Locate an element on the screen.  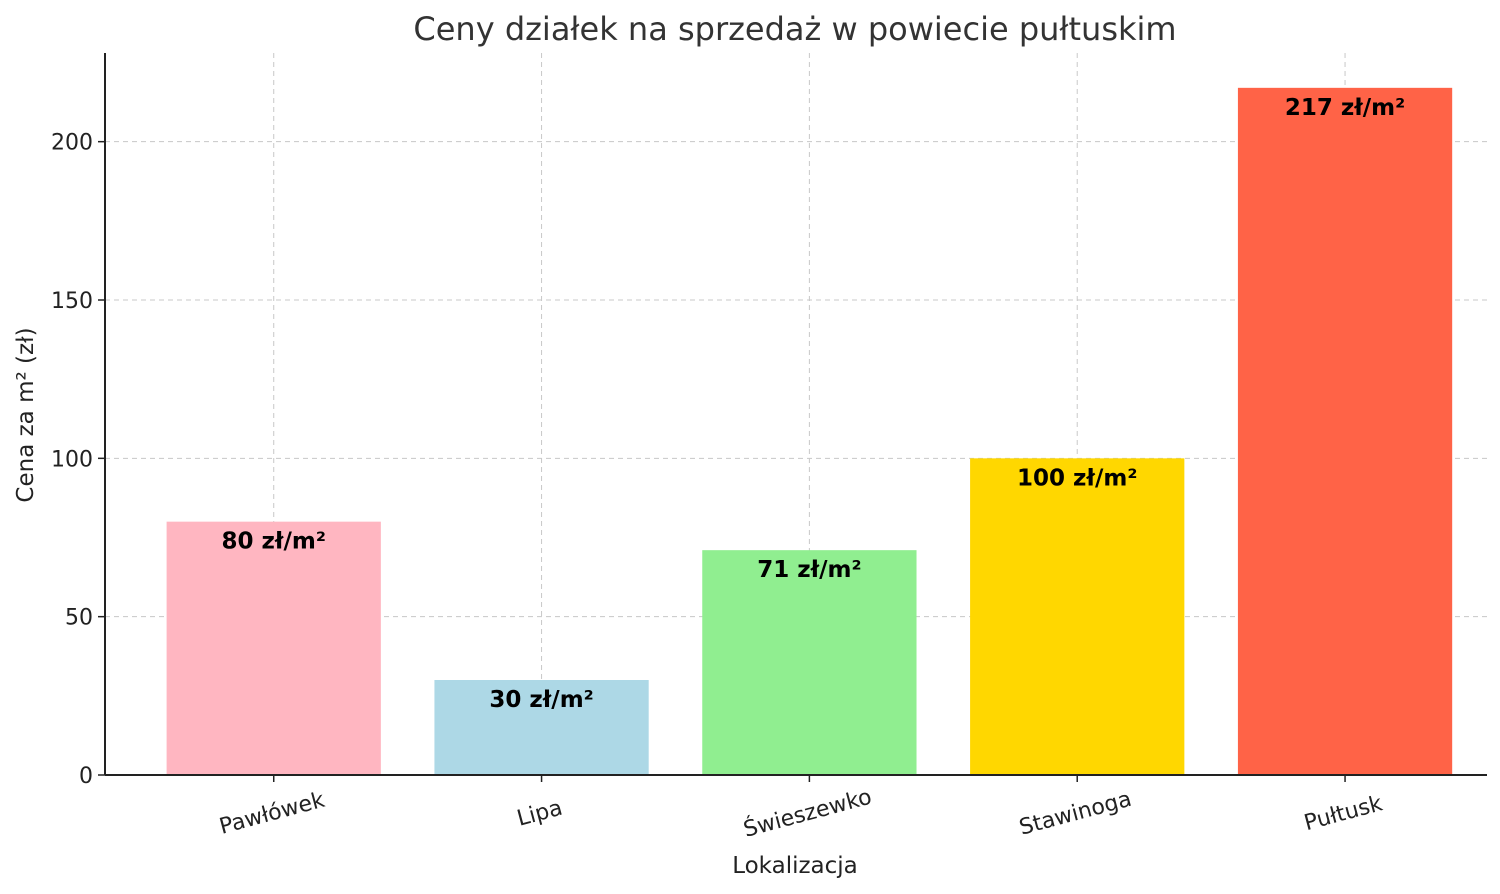
y-tick-label: 150 is located at coordinates (72, 301).